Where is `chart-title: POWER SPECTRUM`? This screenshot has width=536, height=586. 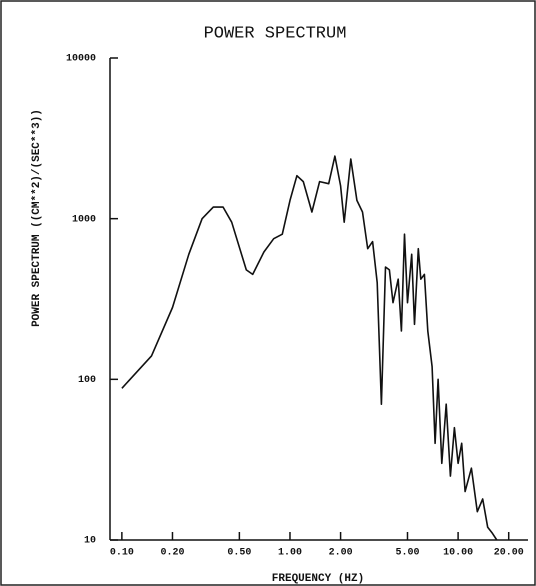
chart-title: POWER SPECTRUM is located at coordinates (275, 33).